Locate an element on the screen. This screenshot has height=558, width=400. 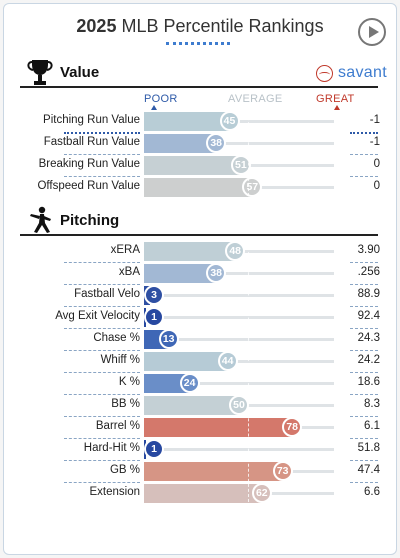
percentile-marker: 57 is located at coordinates (252, 187).